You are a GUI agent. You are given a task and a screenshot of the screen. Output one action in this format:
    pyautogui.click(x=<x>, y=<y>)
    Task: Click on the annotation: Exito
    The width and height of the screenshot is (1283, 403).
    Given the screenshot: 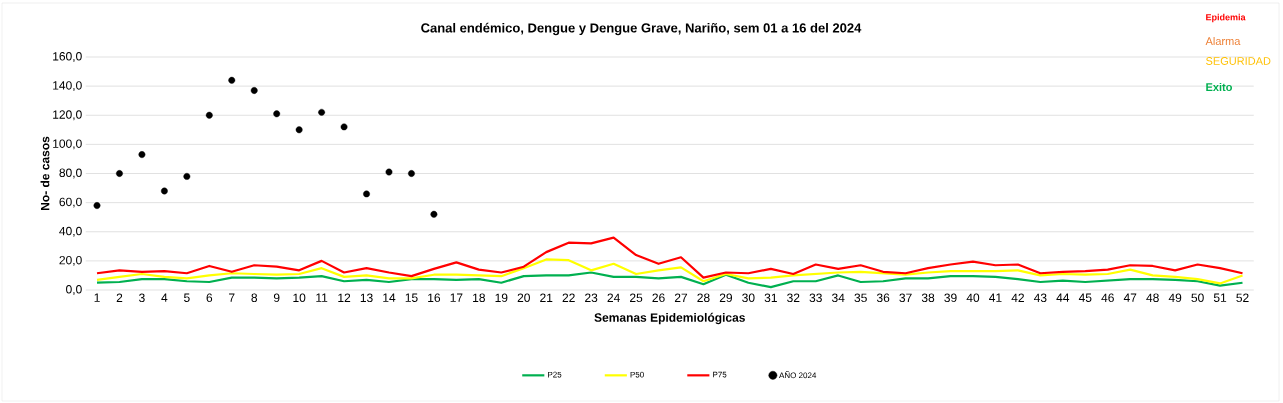 What is the action you would take?
    pyautogui.click(x=1219, y=87)
    